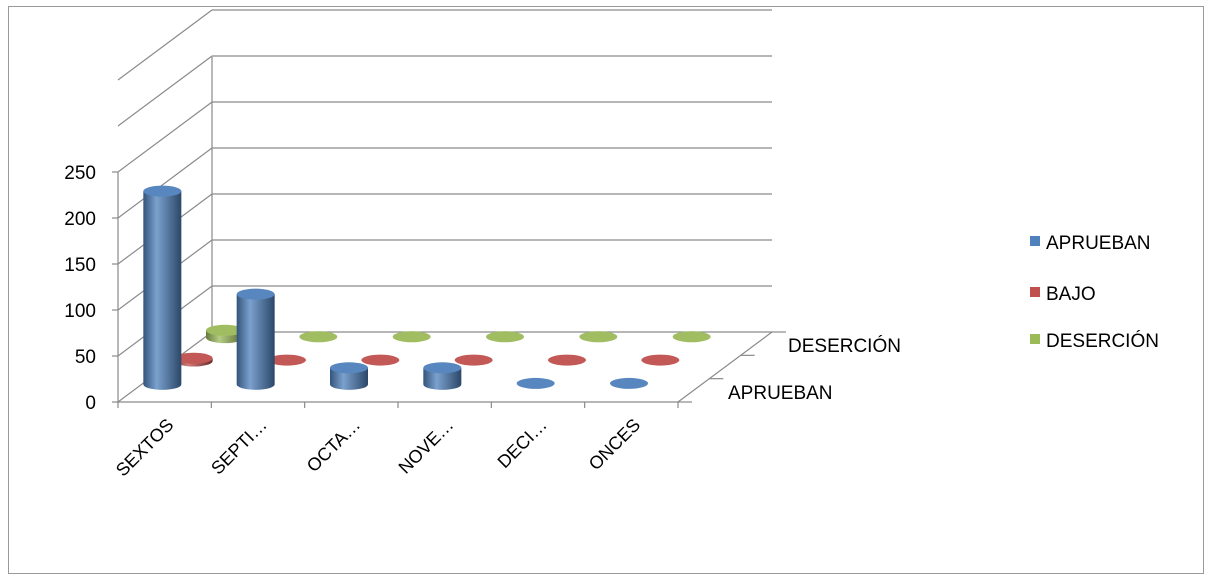 Image resolution: width=1211 pixels, height=579 pixels. I want to click on bar-deserción-1, so click(318, 337).